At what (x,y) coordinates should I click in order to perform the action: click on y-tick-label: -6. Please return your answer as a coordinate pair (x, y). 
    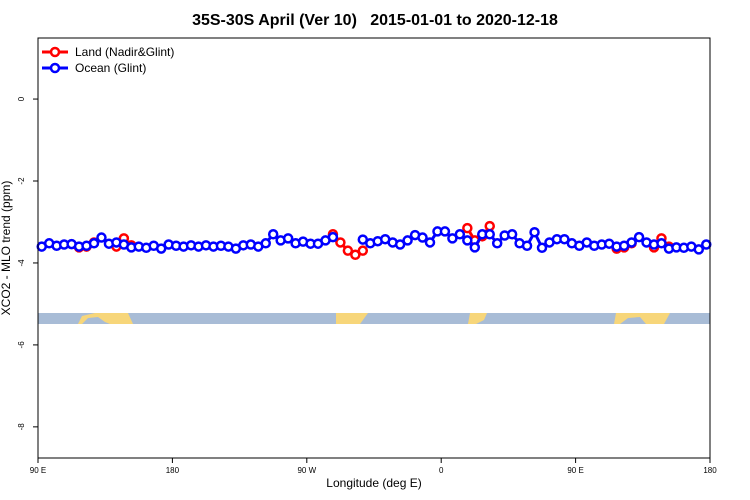
    Looking at the image, I should click on (21, 345).